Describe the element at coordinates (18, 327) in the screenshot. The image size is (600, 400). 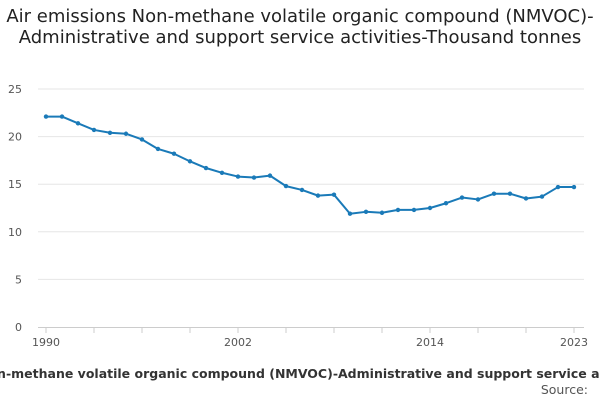
I see `y-tick-label: 0` at that location.